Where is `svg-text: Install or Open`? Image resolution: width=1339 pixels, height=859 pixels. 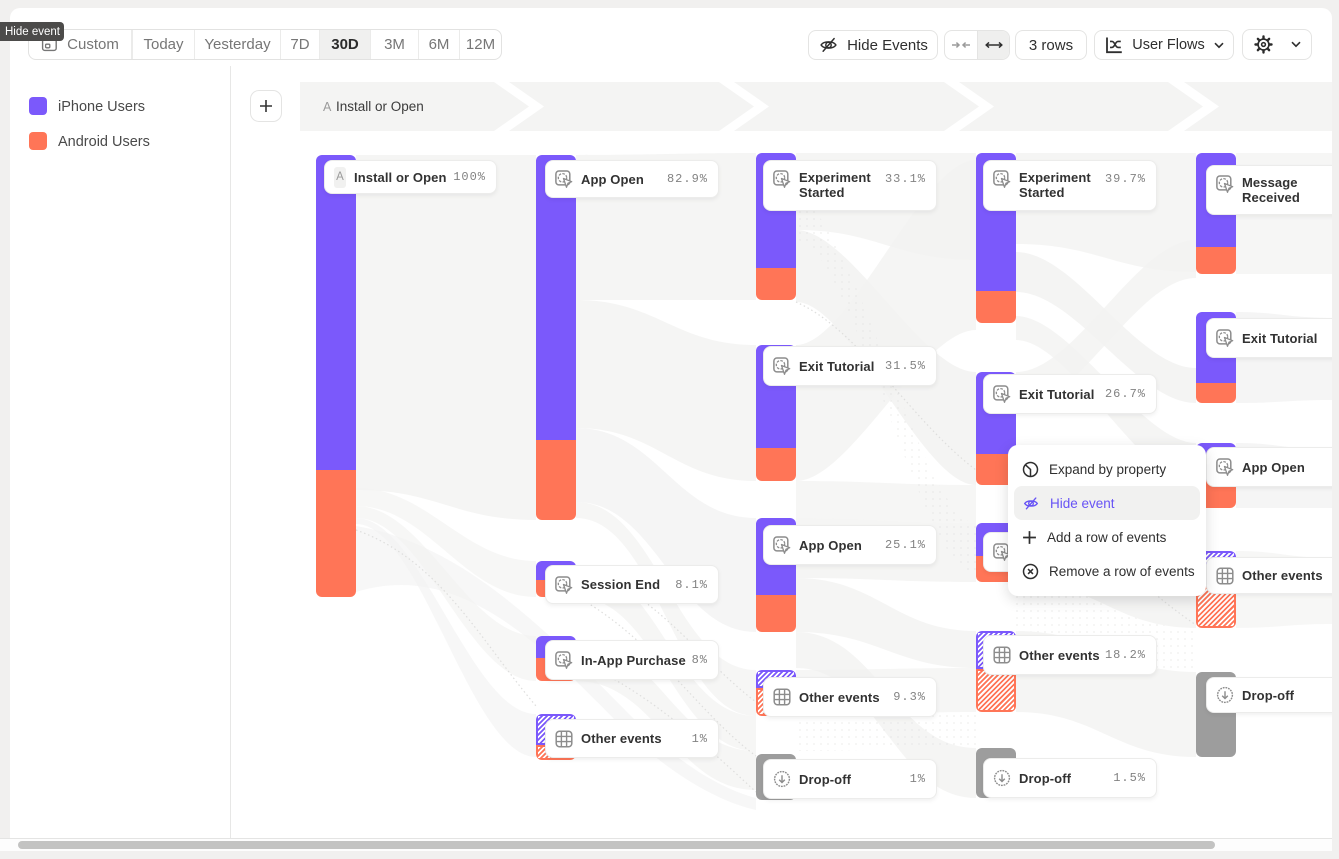
svg-text: Install or Open is located at coordinates (380, 106).